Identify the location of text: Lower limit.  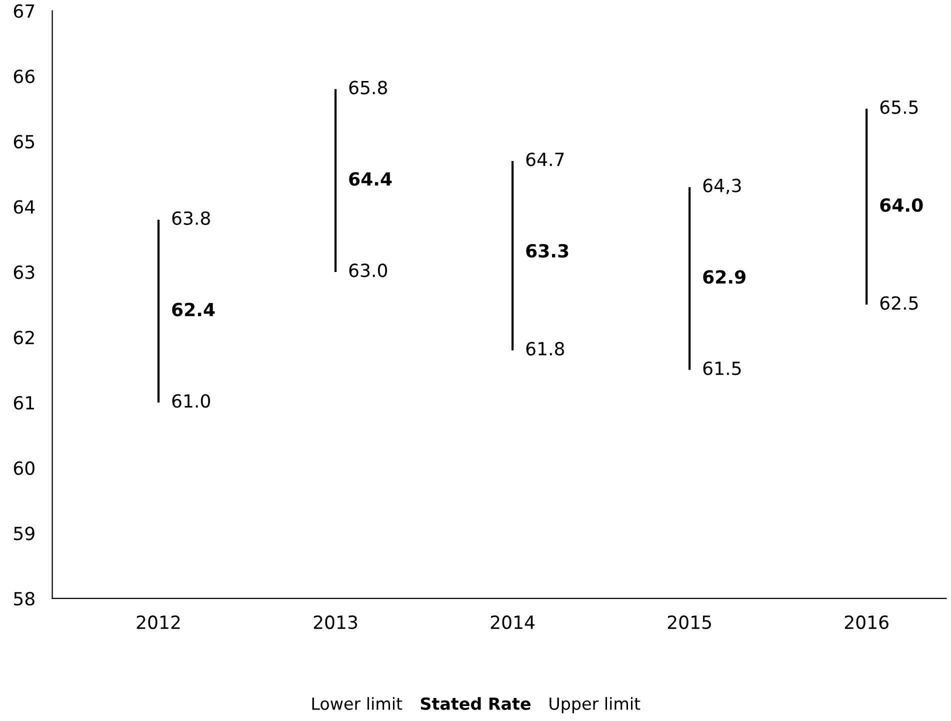
(357, 703).